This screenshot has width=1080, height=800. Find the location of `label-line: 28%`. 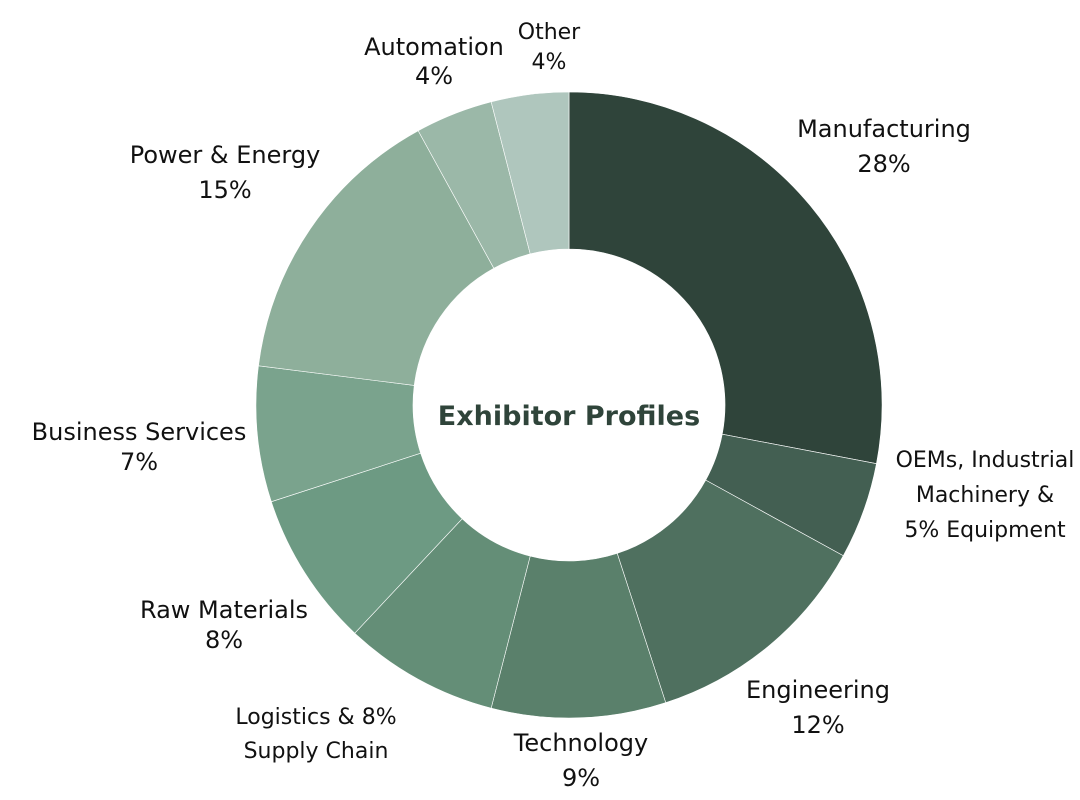

label-line: 28% is located at coordinates (883, 164).